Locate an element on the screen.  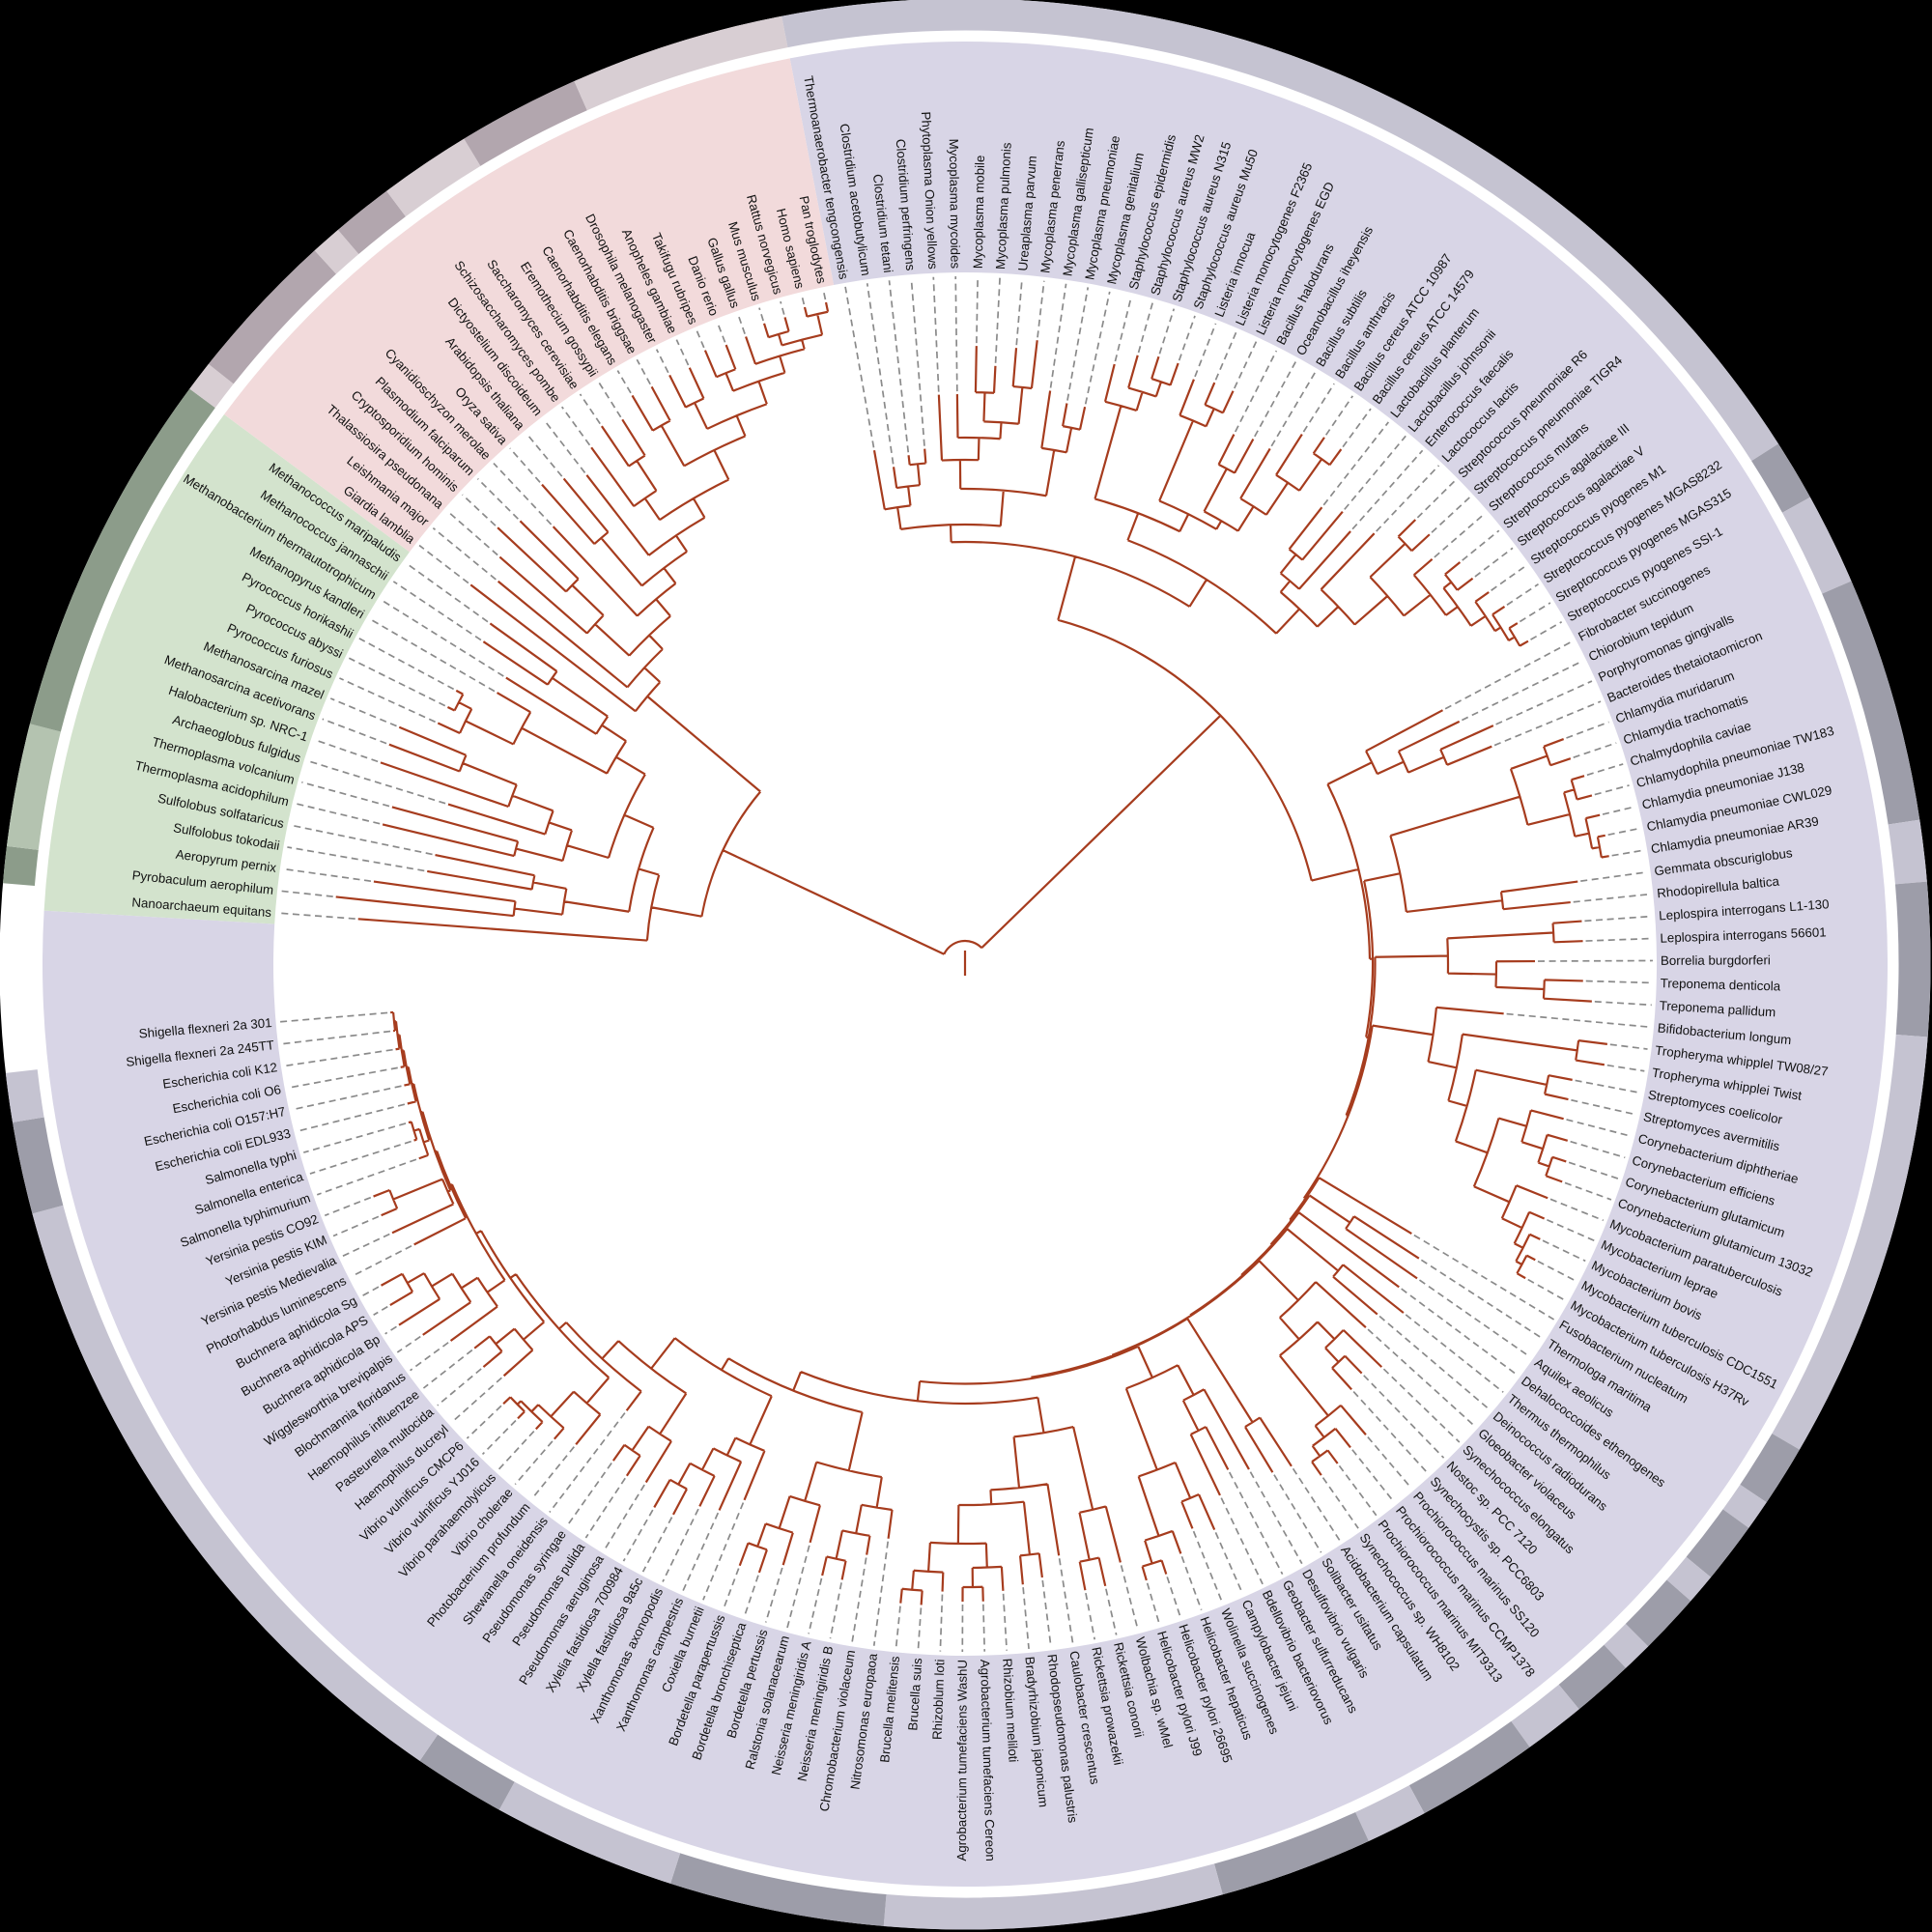
svg-text: Phytoplasma Onion yellows is located at coordinates (929, 190).